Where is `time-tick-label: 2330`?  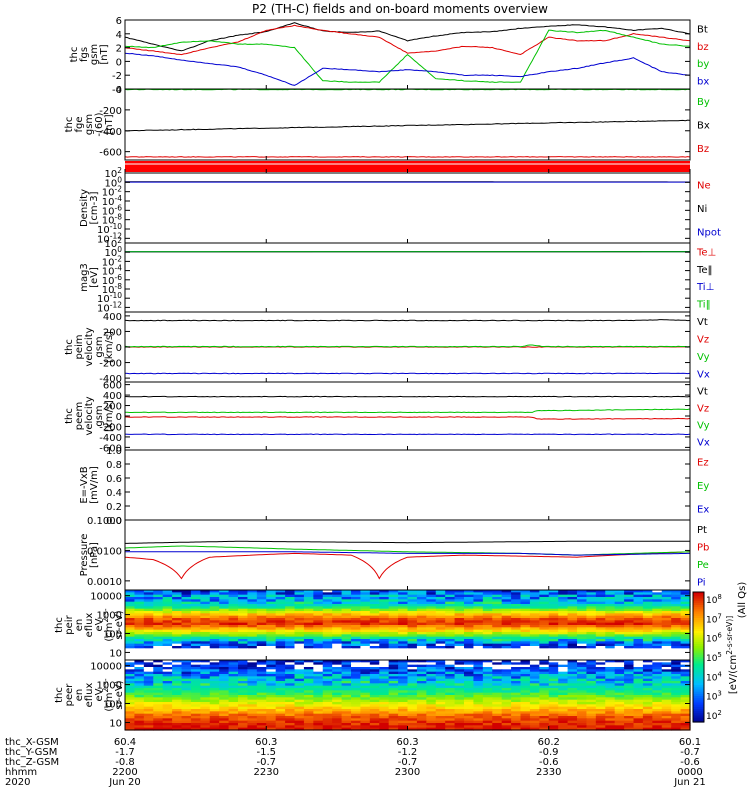 time-tick-label: 2330 is located at coordinates (548, 772).